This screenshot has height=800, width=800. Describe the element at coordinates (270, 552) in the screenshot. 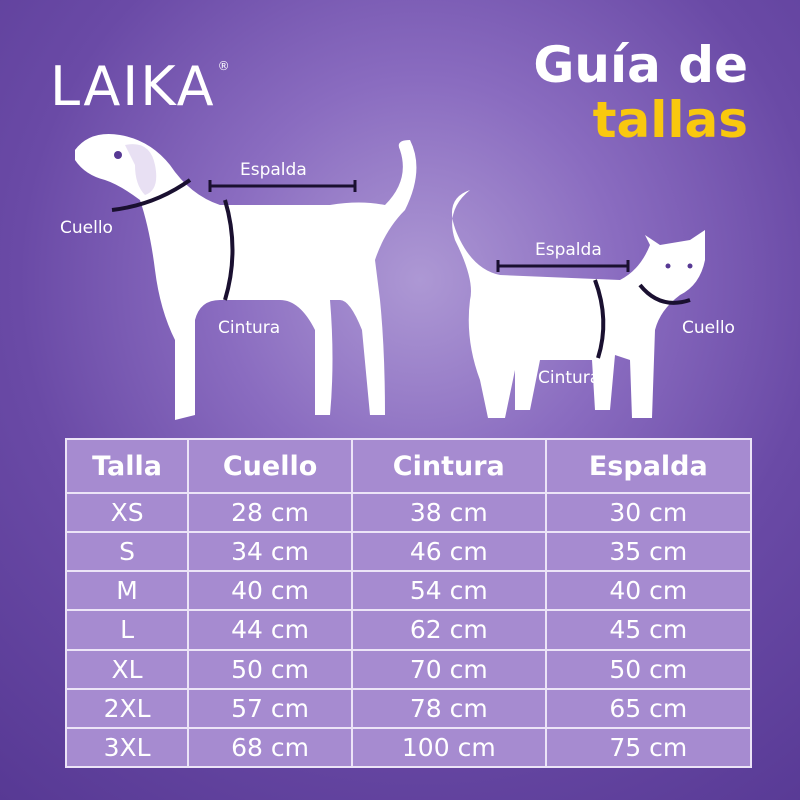

I see `cell-neck: 34 cm` at that location.